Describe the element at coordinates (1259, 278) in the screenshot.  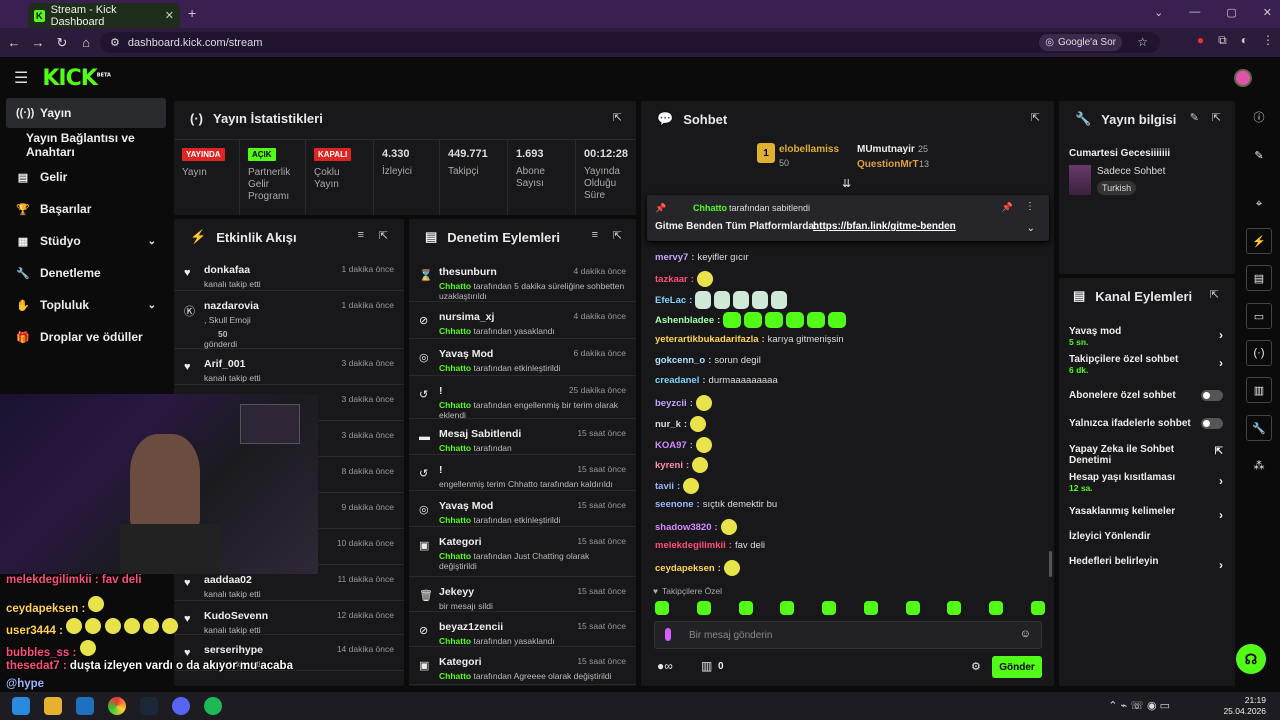
I see `document-icon: ▤` at that location.